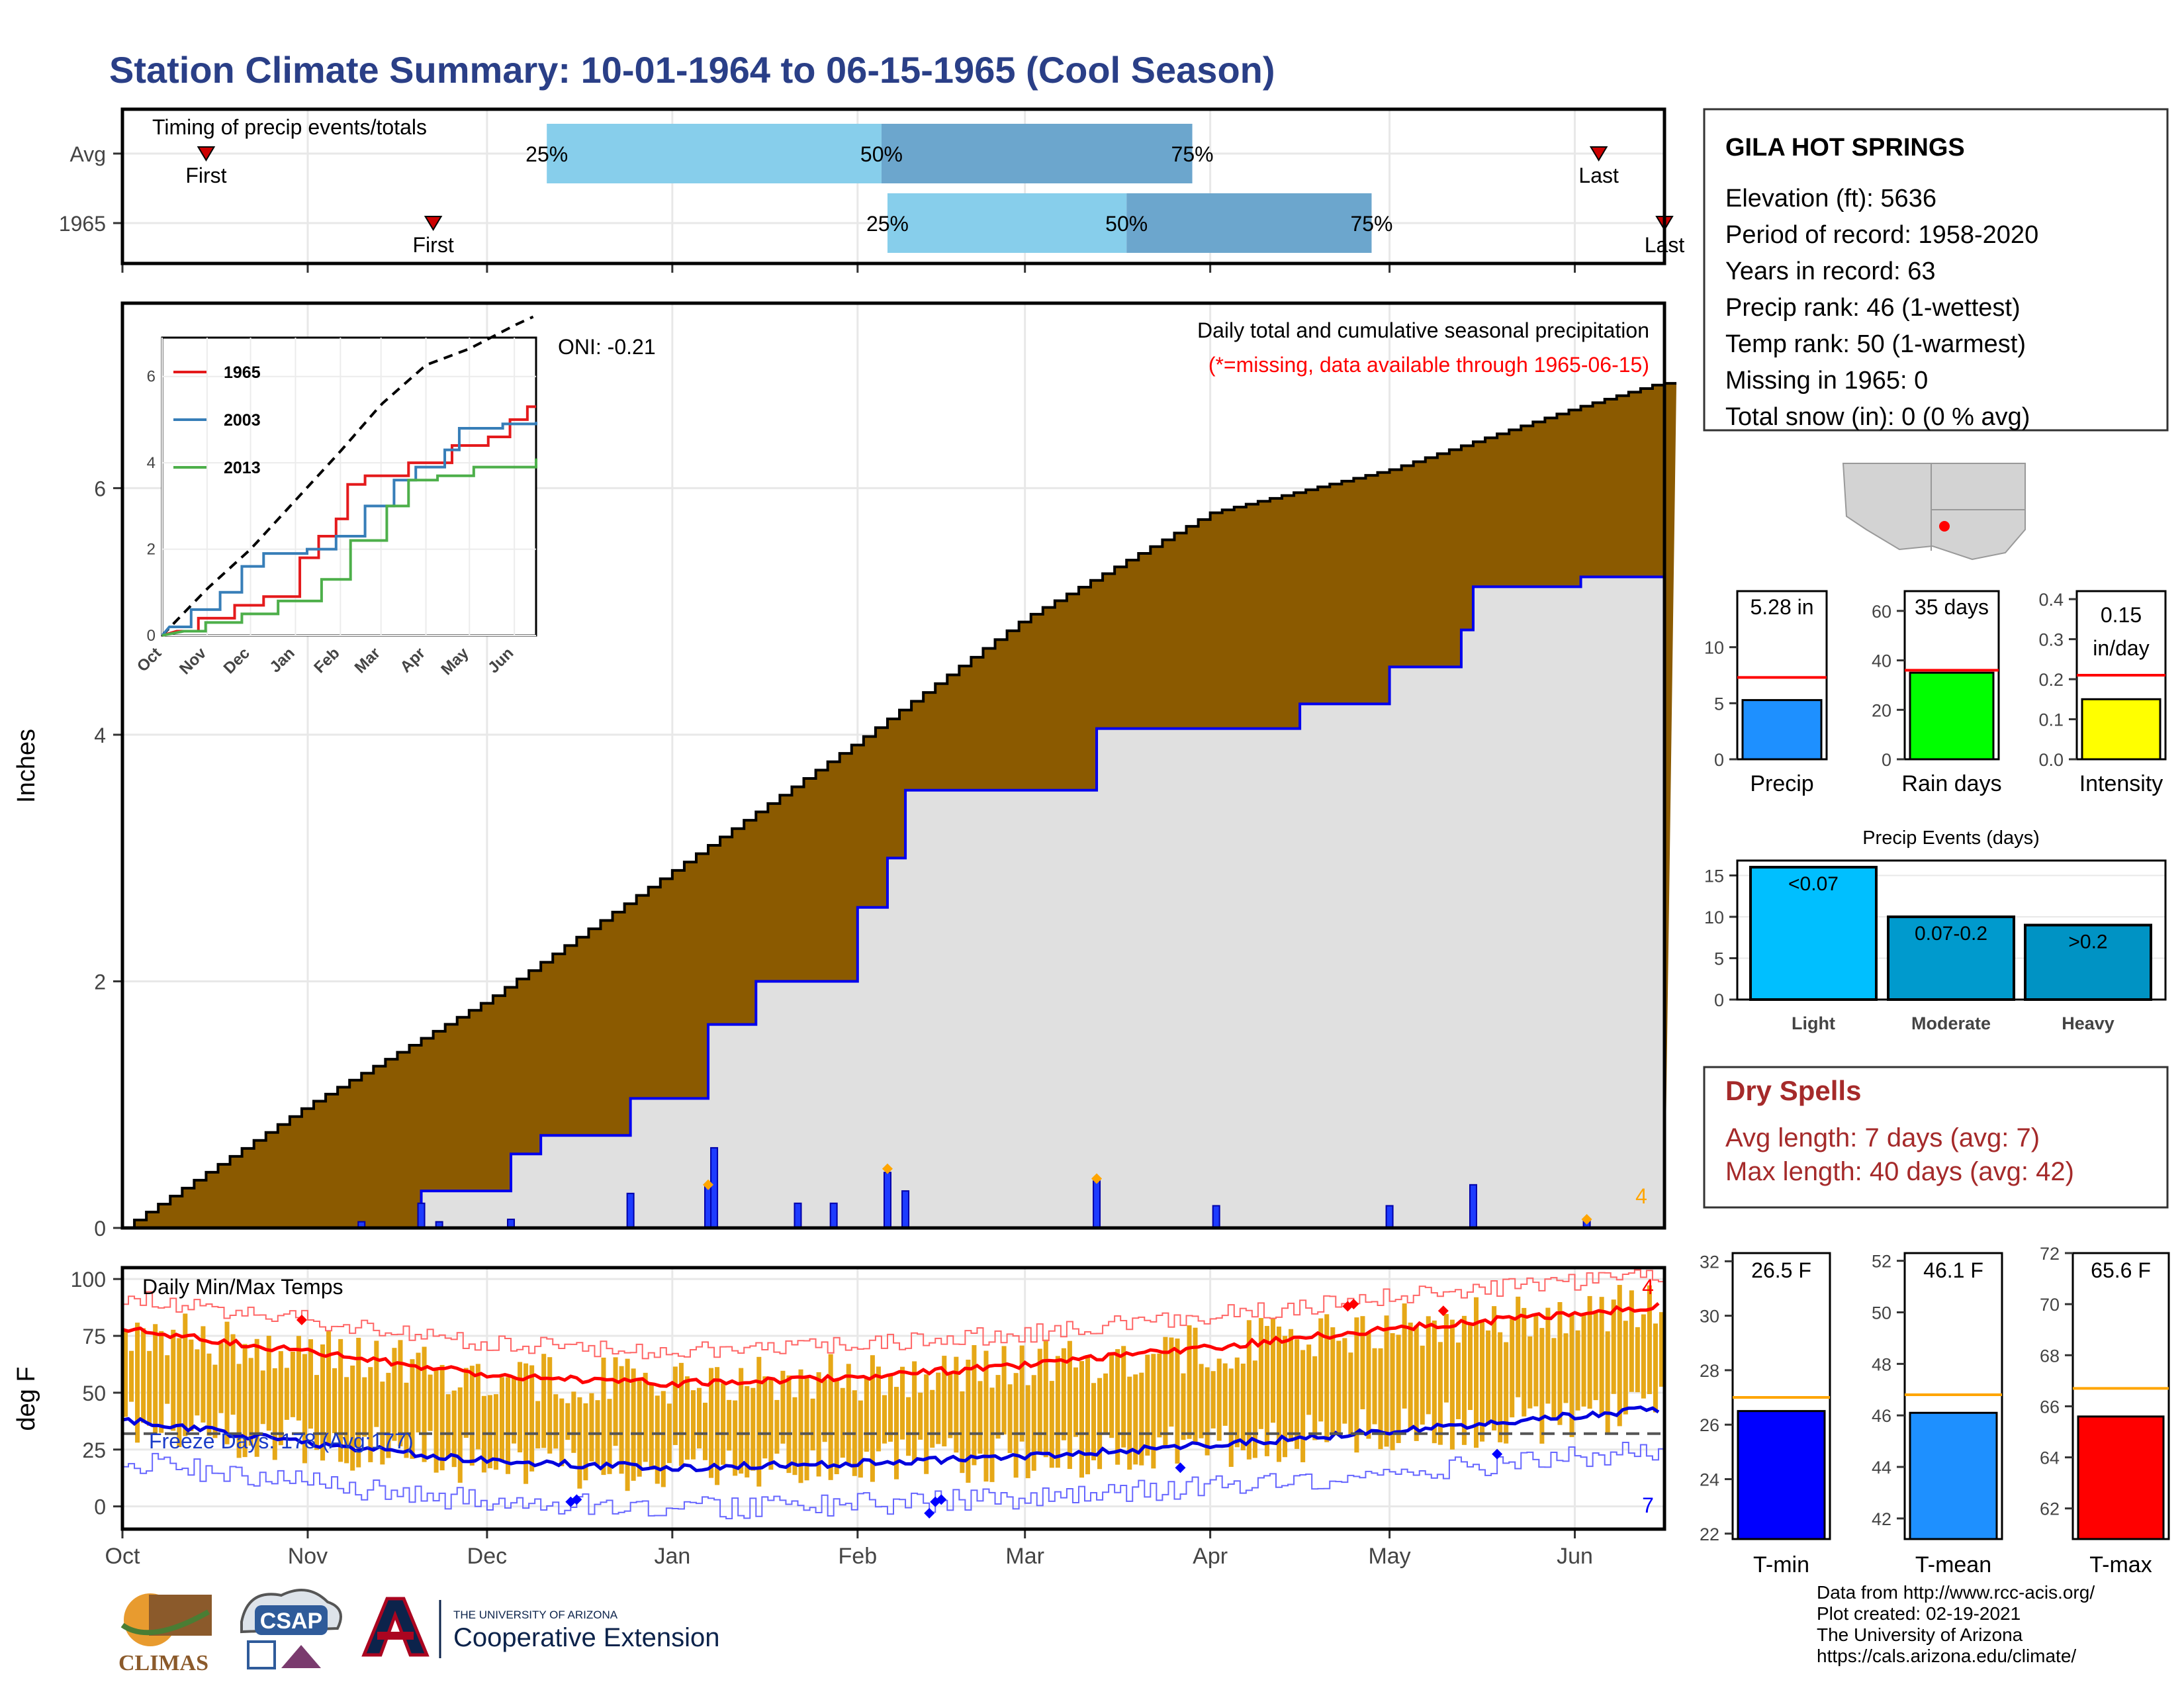 The width and height of the screenshot is (2184, 1688). I want to click on dry-spells-title: Dry Spells, so click(1793, 1090).